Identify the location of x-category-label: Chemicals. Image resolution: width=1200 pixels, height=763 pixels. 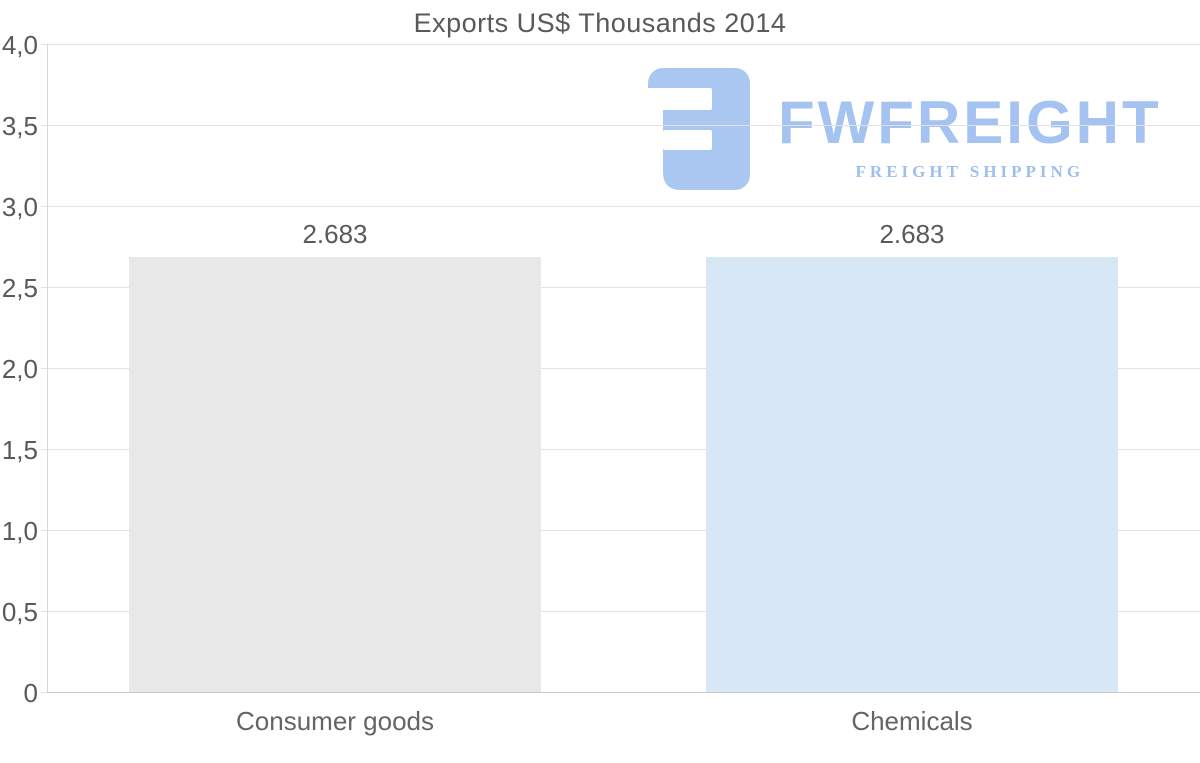
(912, 721).